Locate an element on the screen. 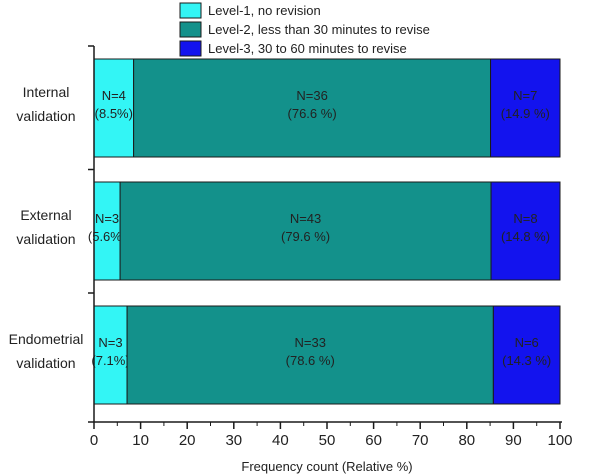  data-label: N=33 (78.6 %) is located at coordinates (310, 351).